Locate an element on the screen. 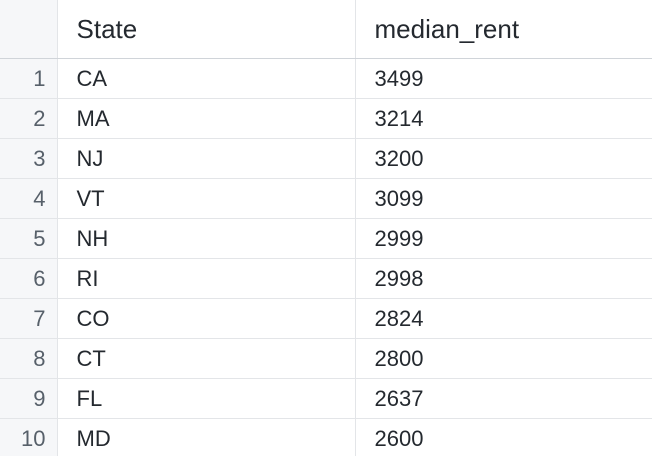 This screenshot has width=652, height=456. table-row: 4 VT 3099 is located at coordinates (326, 198).